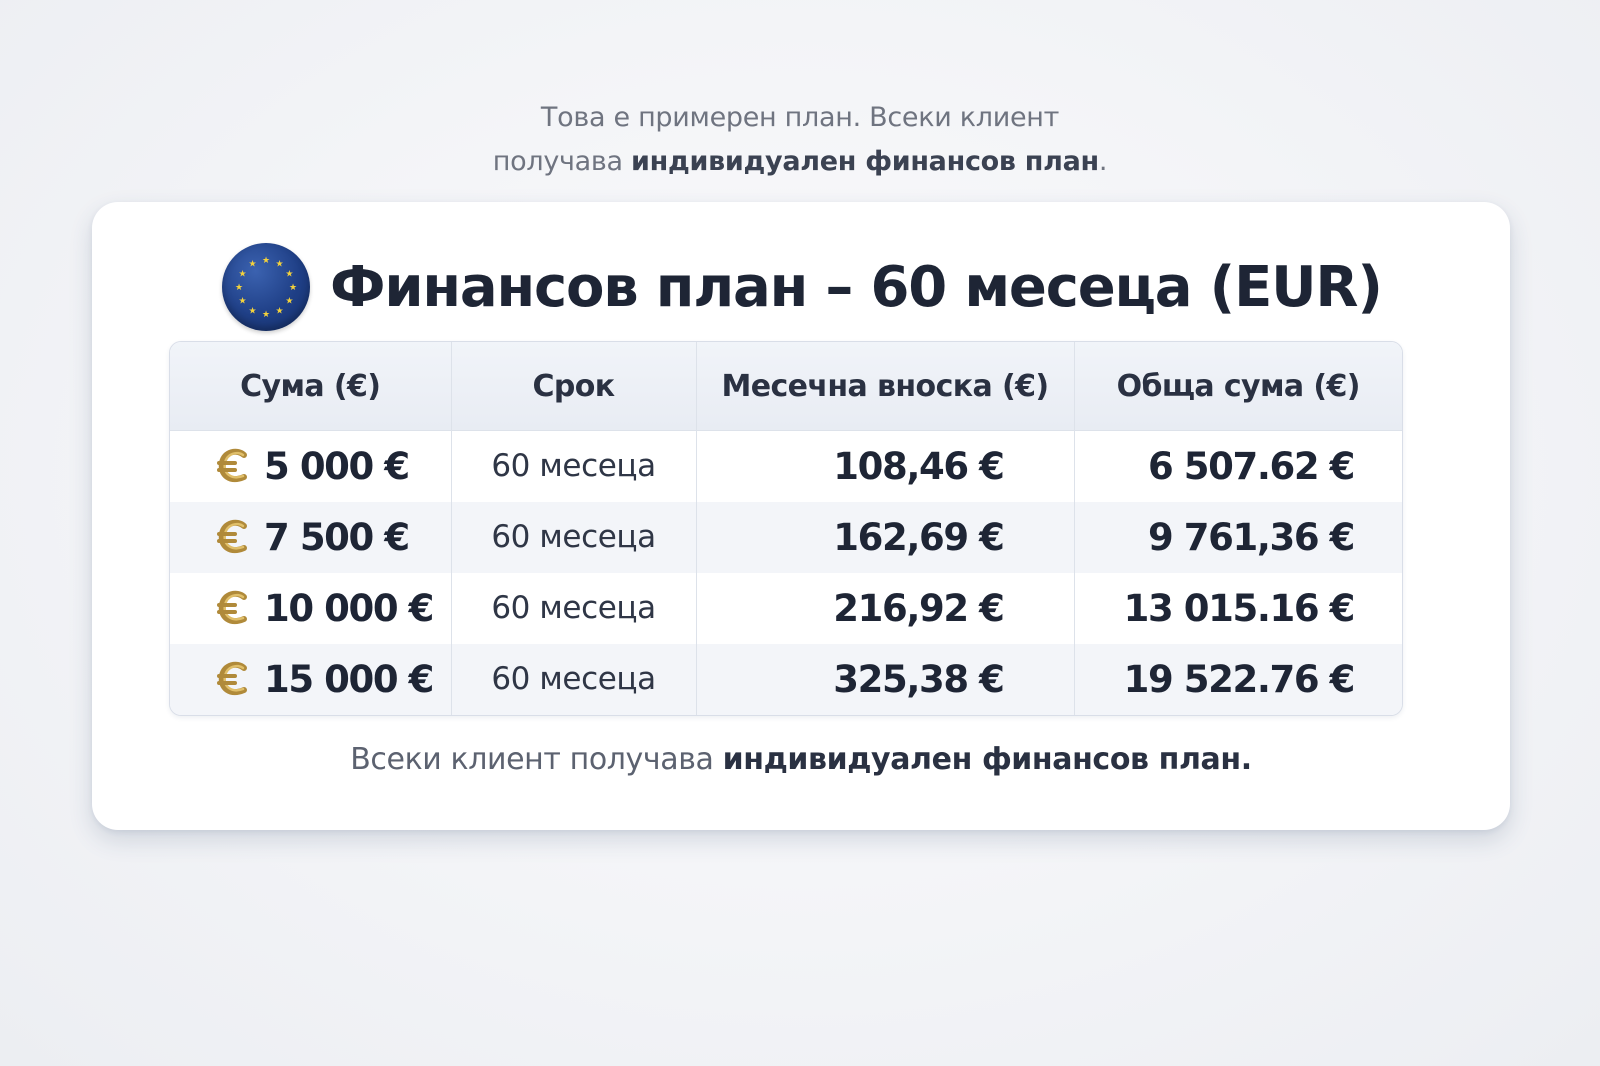  What do you see at coordinates (987, 759) in the screenshot?
I see `footer-note-bold: индивидуален финансов план.` at bounding box center [987, 759].